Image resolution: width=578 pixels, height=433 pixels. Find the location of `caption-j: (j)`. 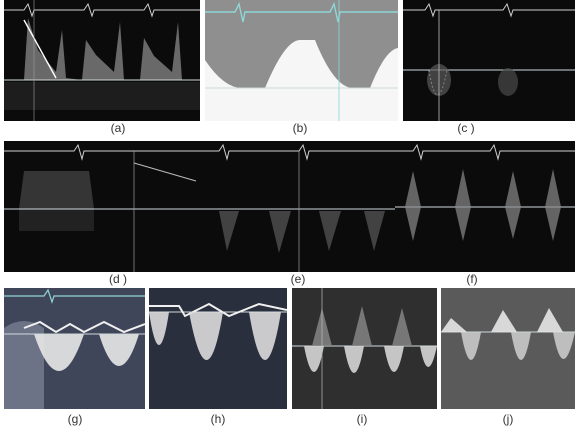

caption-j: (j) is located at coordinates (508, 419).